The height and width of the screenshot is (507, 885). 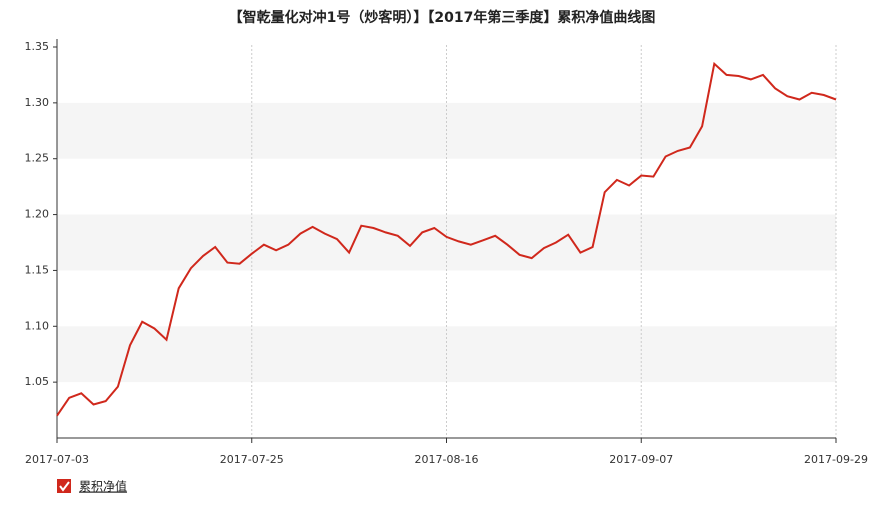 What do you see at coordinates (836, 459) in the screenshot?
I see `x-tick-label: 2017-09-29` at bounding box center [836, 459].